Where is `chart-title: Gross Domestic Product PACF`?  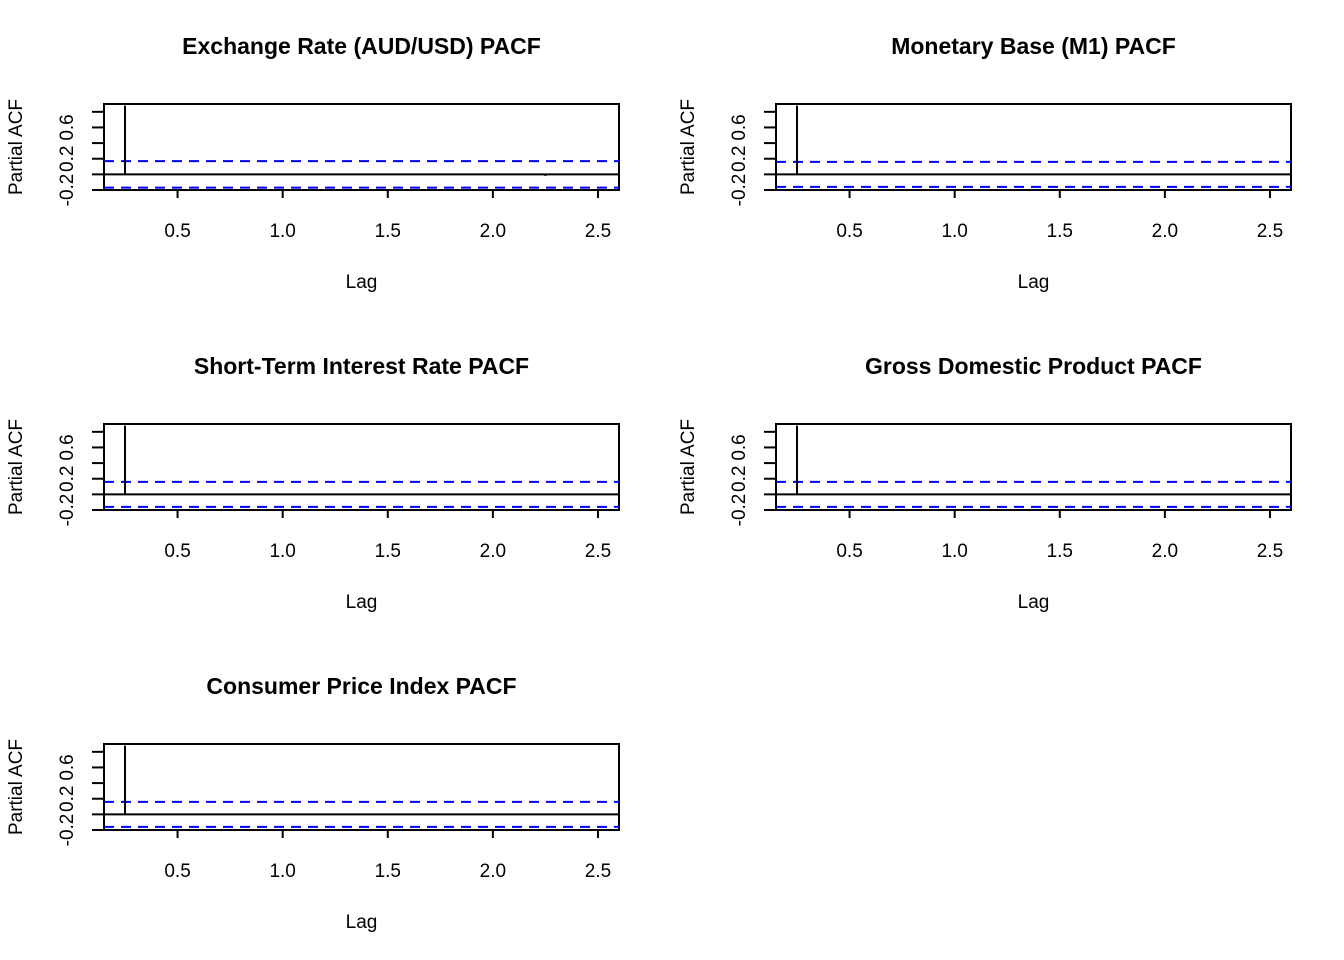
chart-title: Gross Domestic Product PACF is located at coordinates (1033, 366).